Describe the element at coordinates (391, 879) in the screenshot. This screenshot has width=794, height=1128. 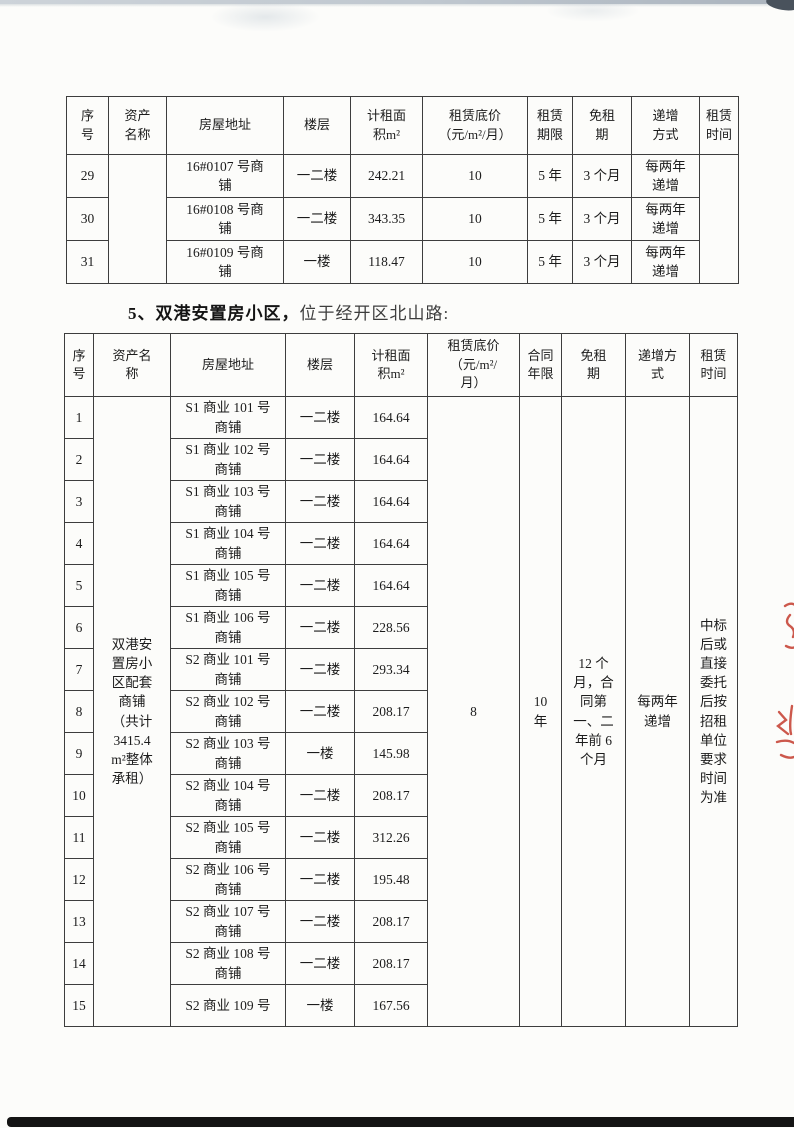
I see `cell-area: 195.48` at that location.